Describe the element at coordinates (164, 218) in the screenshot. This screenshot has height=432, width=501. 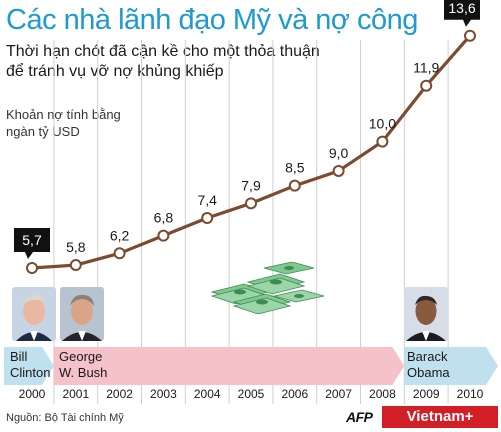
I see `data-label-2003: 6,8` at that location.